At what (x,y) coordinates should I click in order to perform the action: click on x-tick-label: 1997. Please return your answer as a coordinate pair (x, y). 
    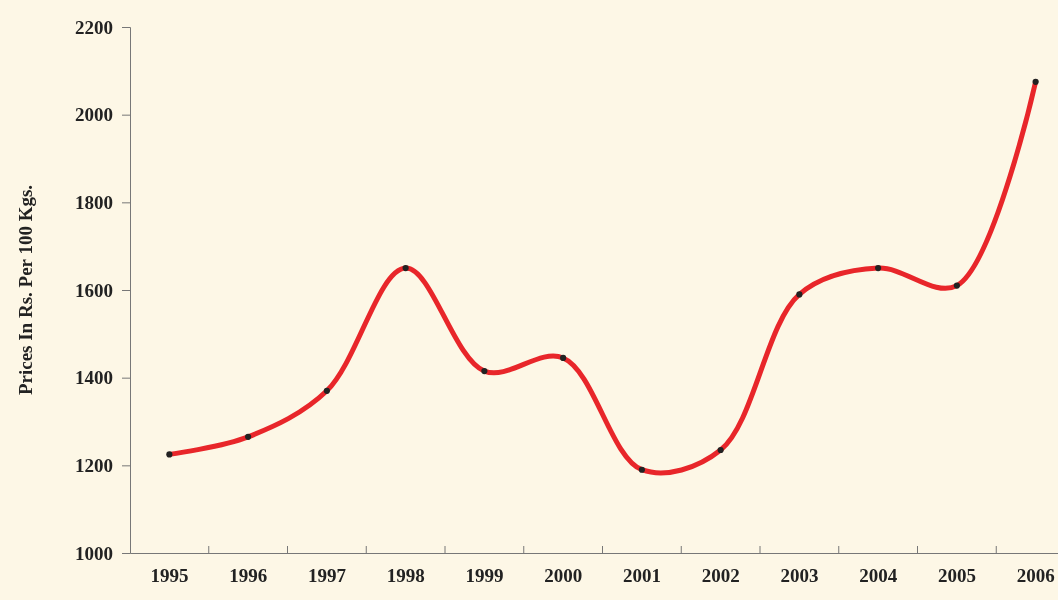
    Looking at the image, I should click on (327, 575).